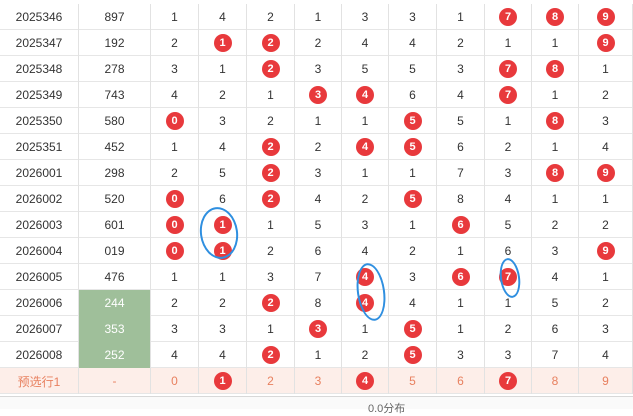 The width and height of the screenshot is (633, 416). What do you see at coordinates (555, 303) in the screenshot?
I see `digit-cell-8: 5` at bounding box center [555, 303].